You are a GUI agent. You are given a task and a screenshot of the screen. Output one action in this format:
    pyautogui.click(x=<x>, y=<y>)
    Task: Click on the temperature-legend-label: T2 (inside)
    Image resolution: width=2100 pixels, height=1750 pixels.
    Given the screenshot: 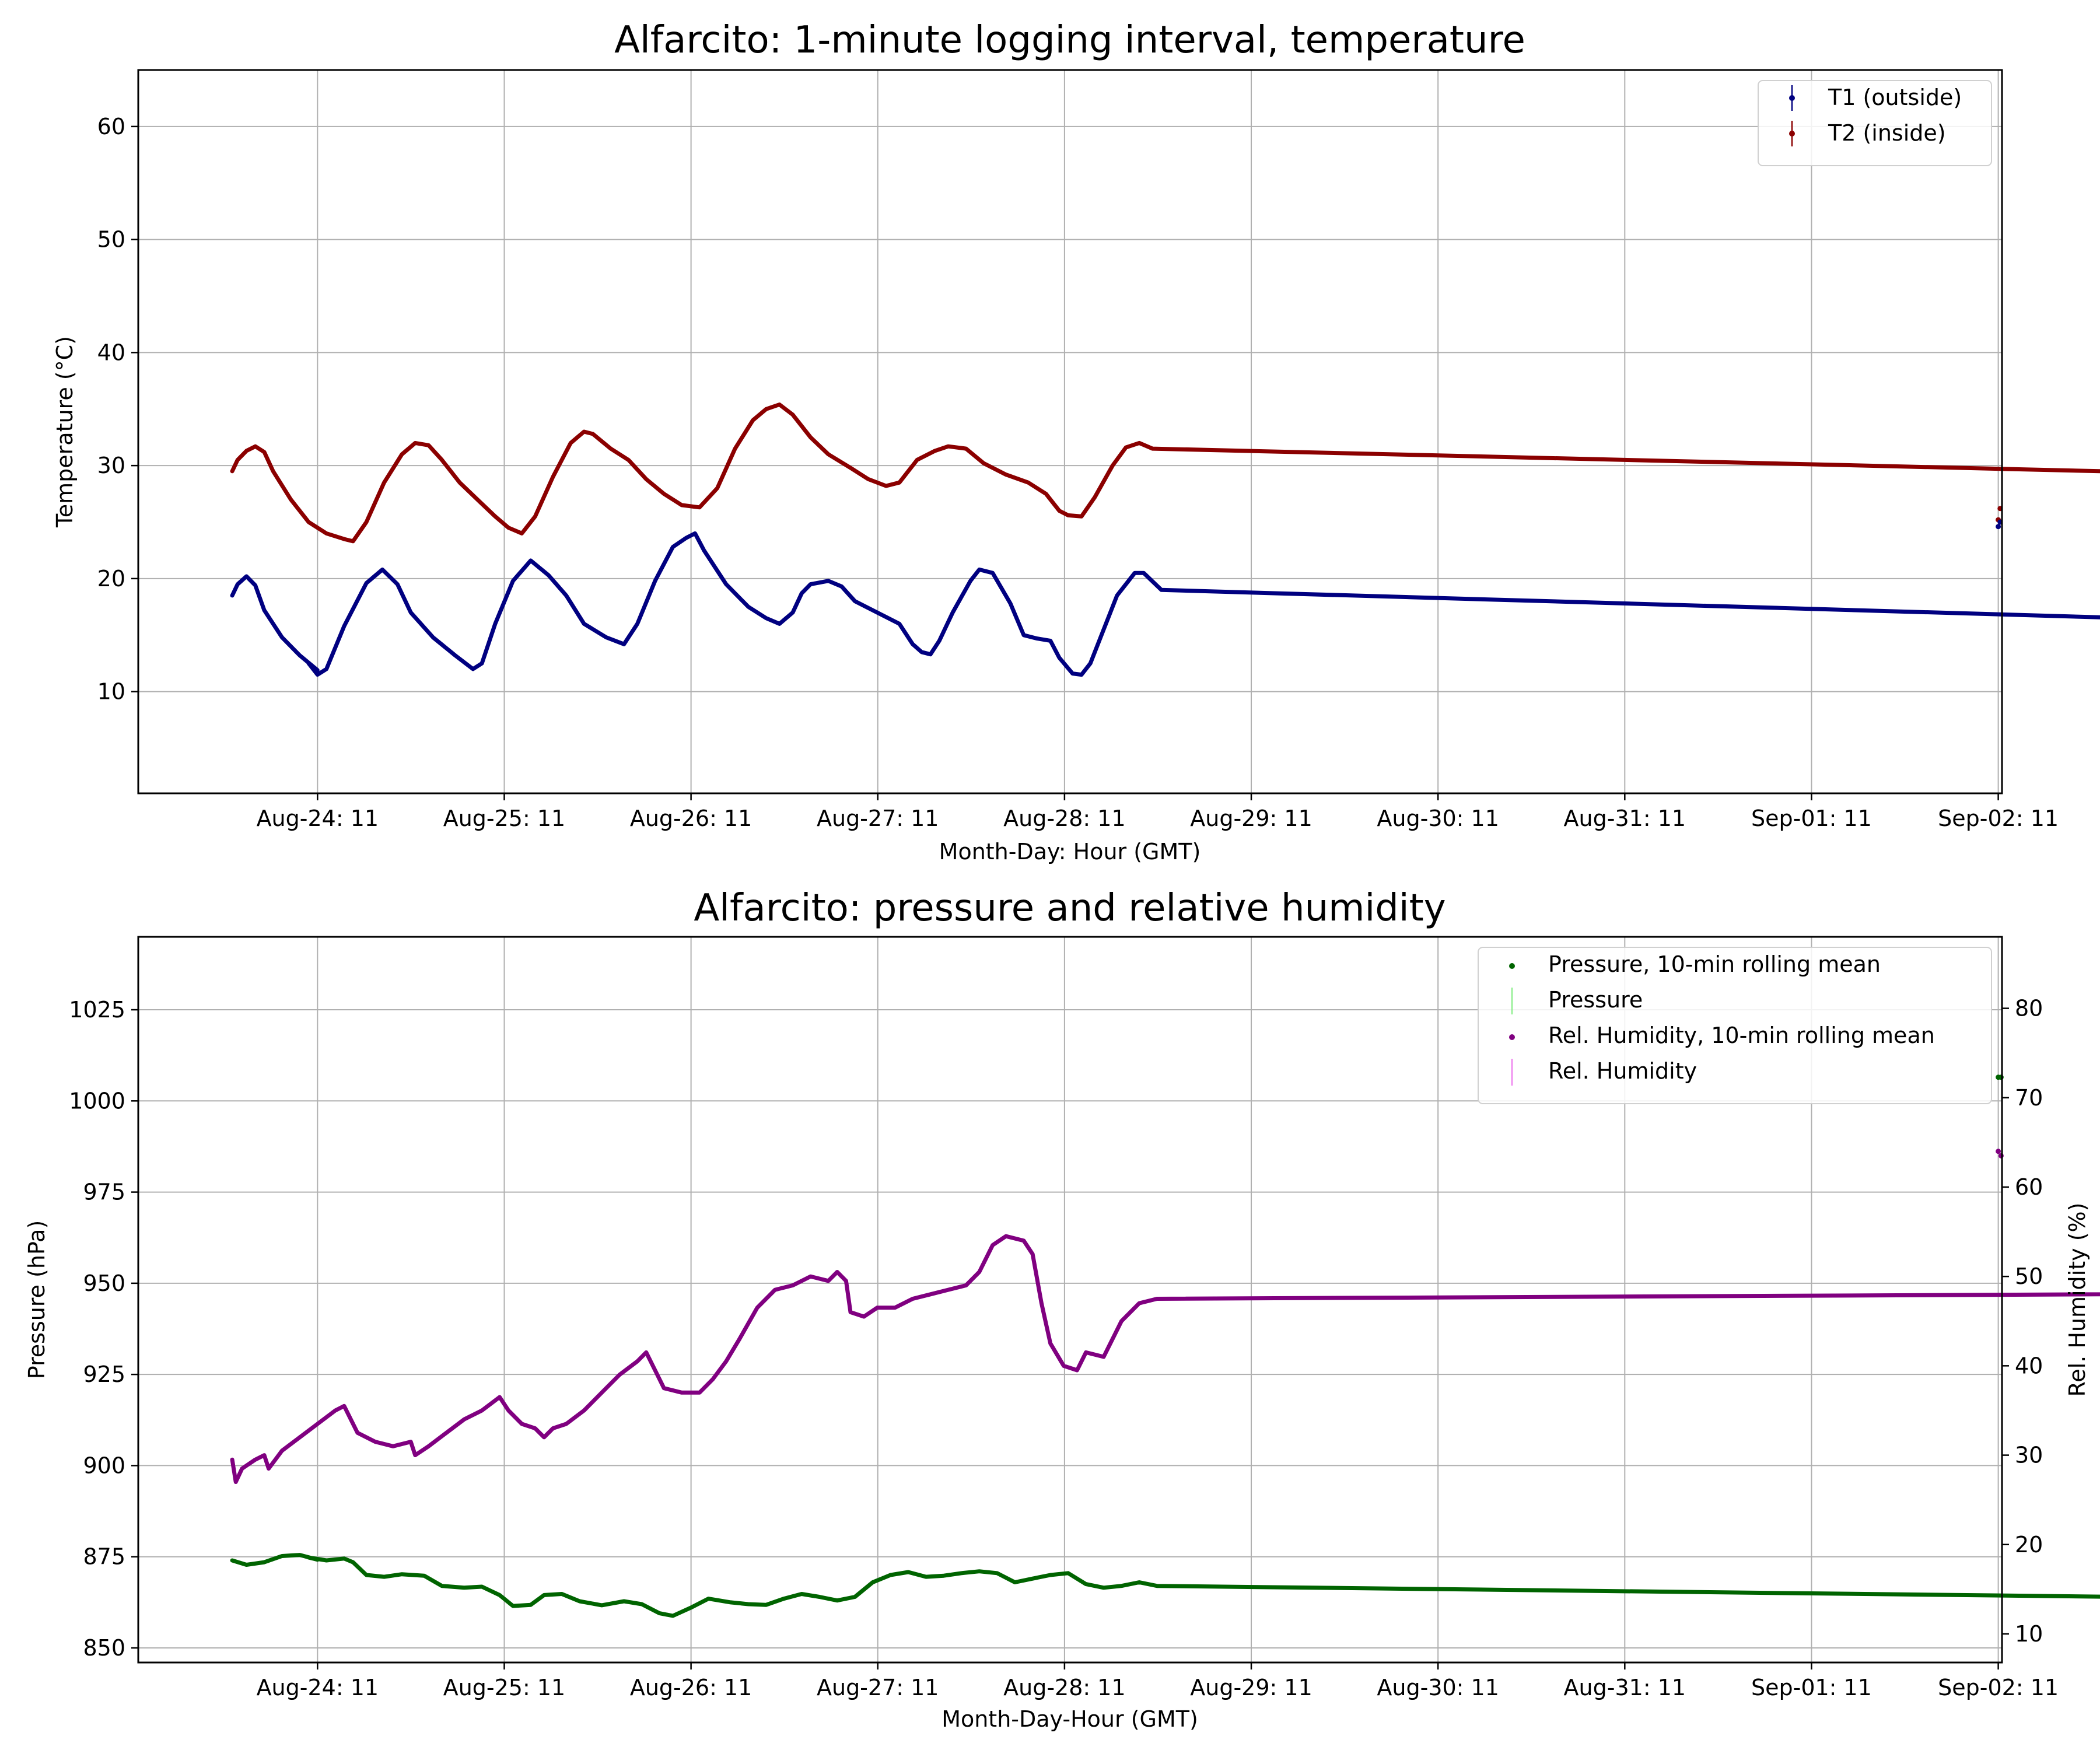 What is the action you would take?
    pyautogui.click(x=1887, y=133)
    